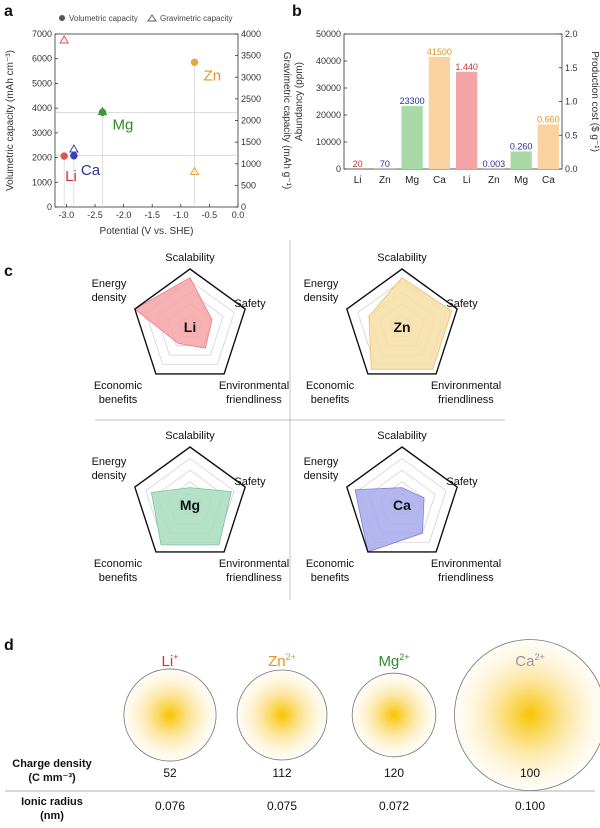  What do you see at coordinates (251, 142) in the screenshot?
I see `y2-tick-label: 1500` at bounding box center [251, 142].